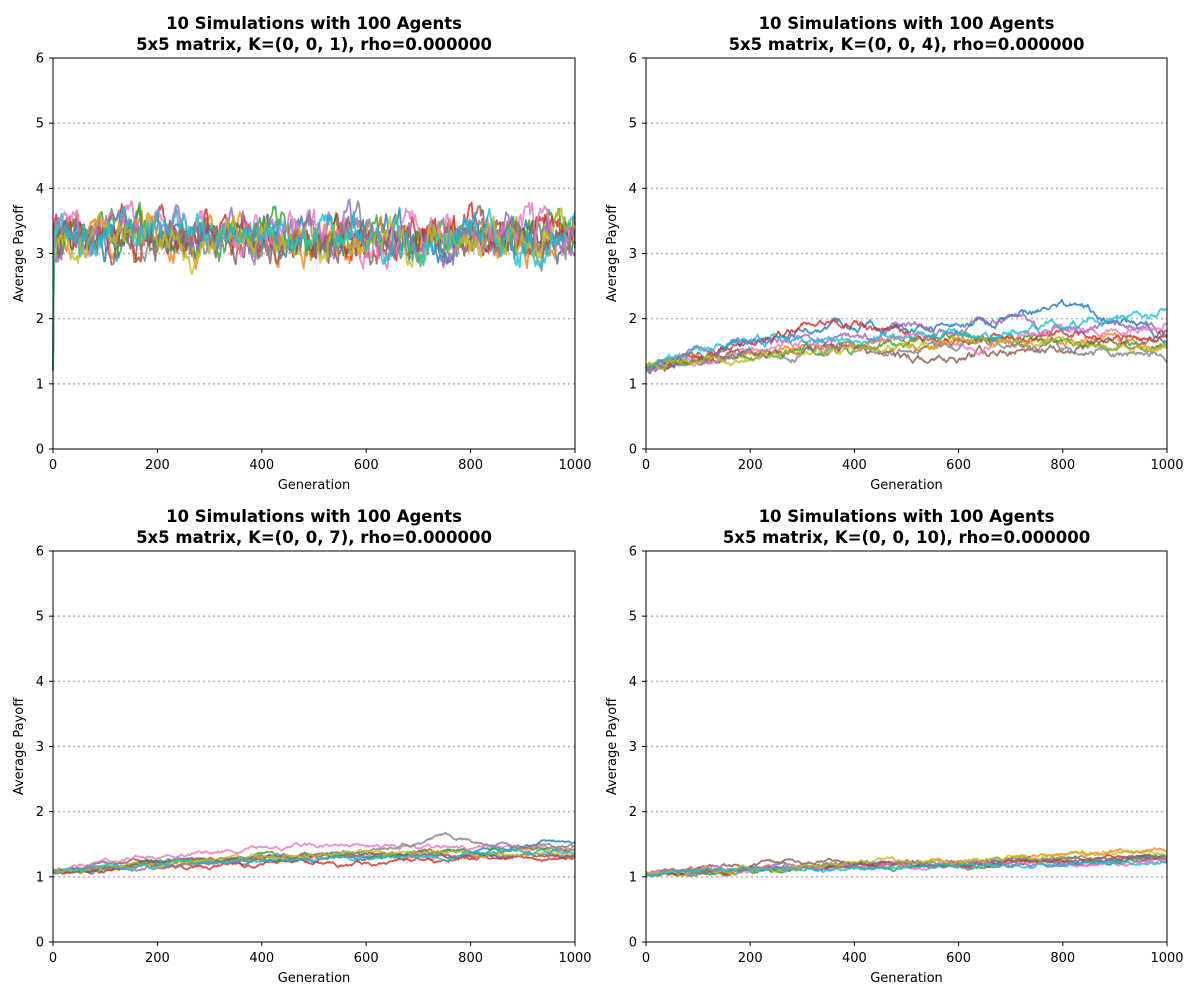  I want to click on chart-subtitle: 5x5 matrix, K=(0, 0, 10), rho=0.000000, so click(906, 537).